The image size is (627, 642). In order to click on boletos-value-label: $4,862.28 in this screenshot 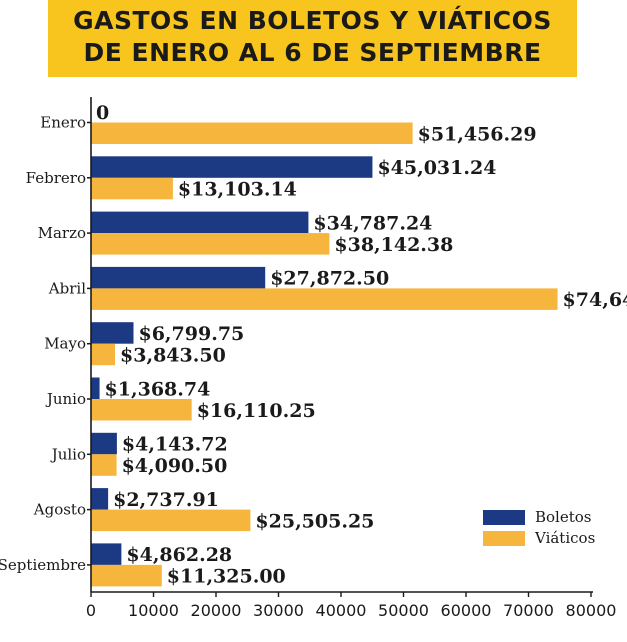, I will do `click(179, 555)`.